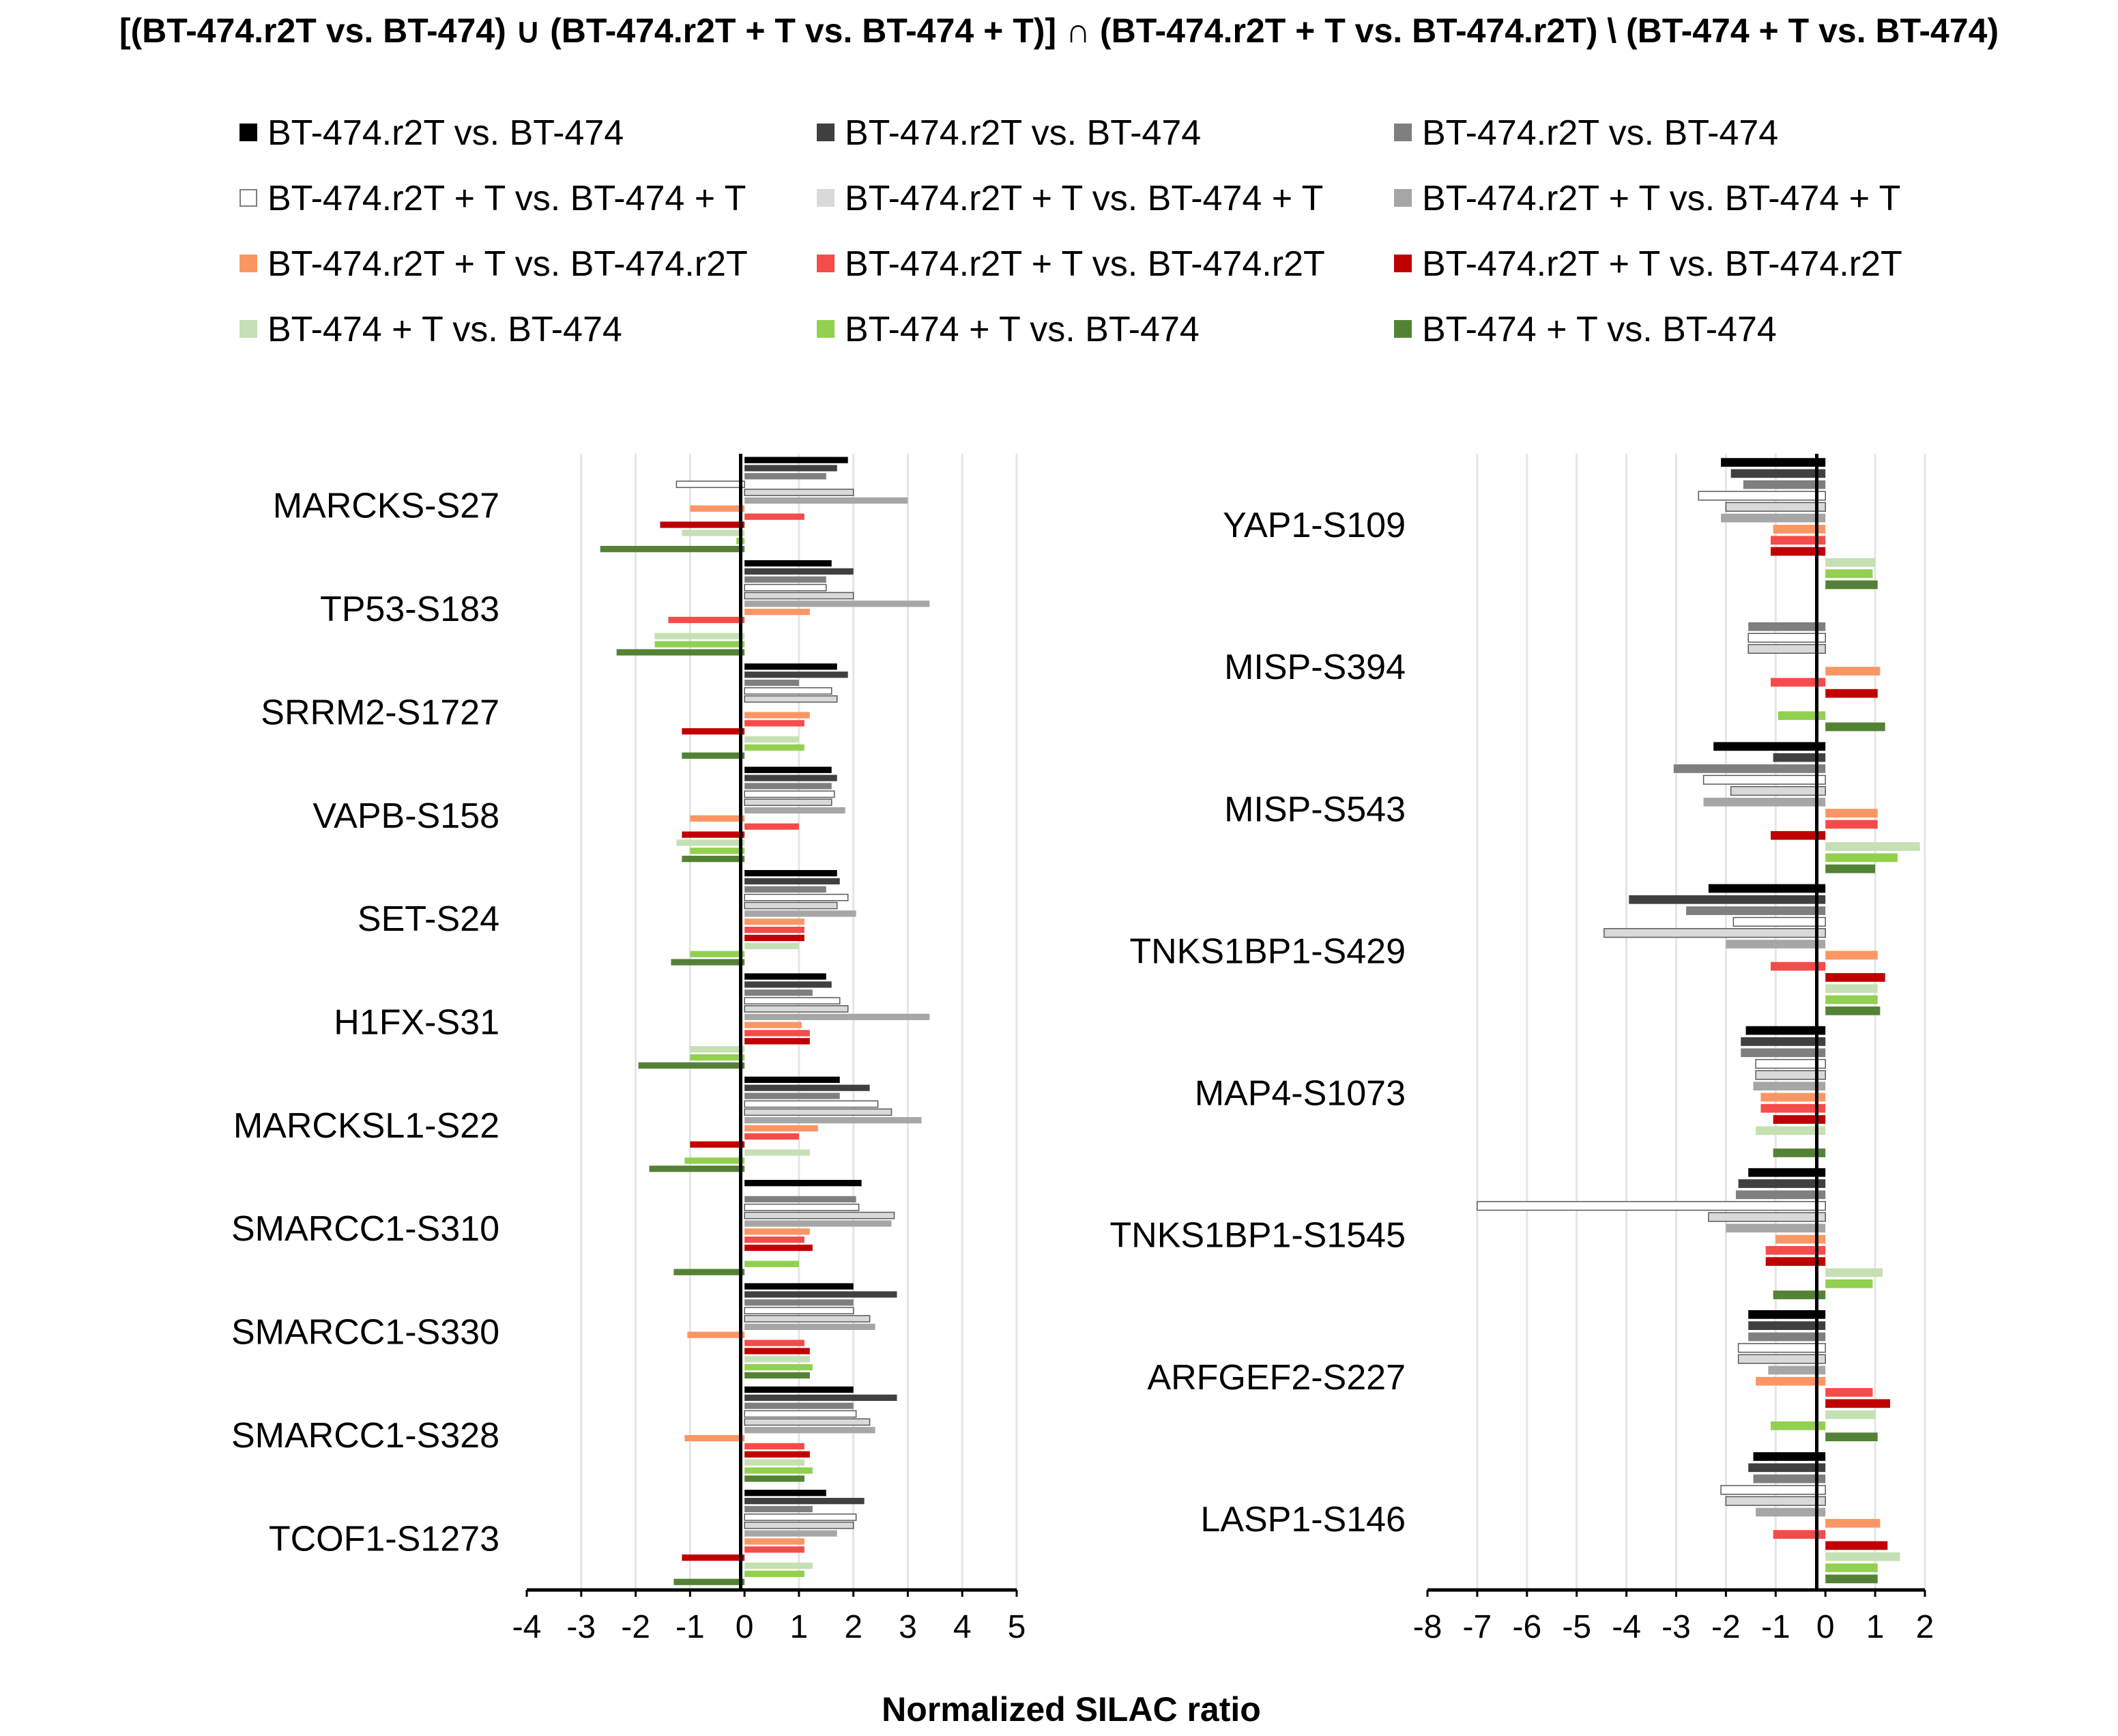 Image resolution: width=2118 pixels, height=1736 pixels. What do you see at coordinates (429, 919) in the screenshot?
I see `category-label: SET-S24` at bounding box center [429, 919].